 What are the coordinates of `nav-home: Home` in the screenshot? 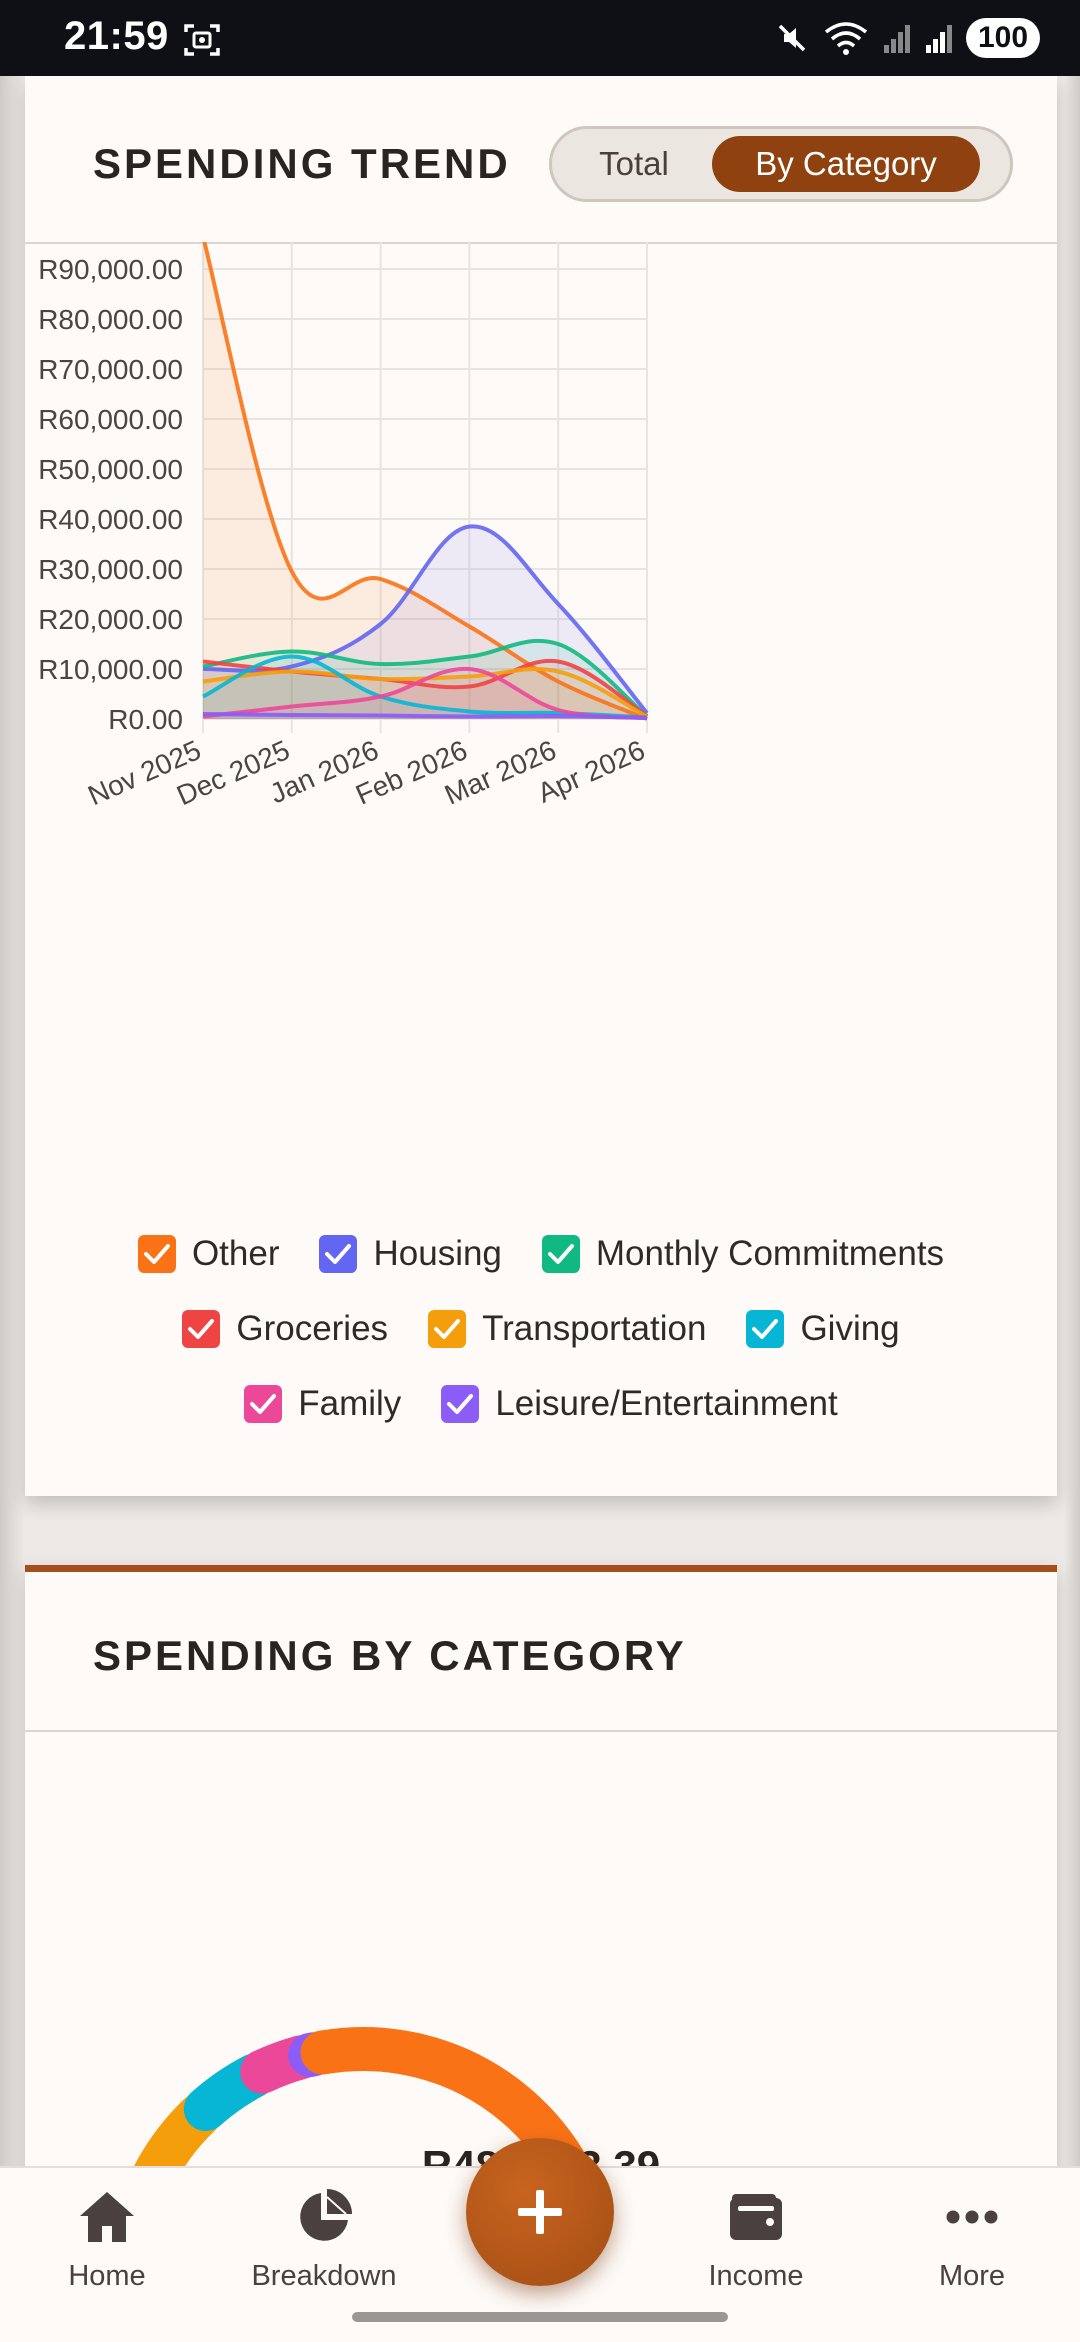 It's located at (107, 2236).